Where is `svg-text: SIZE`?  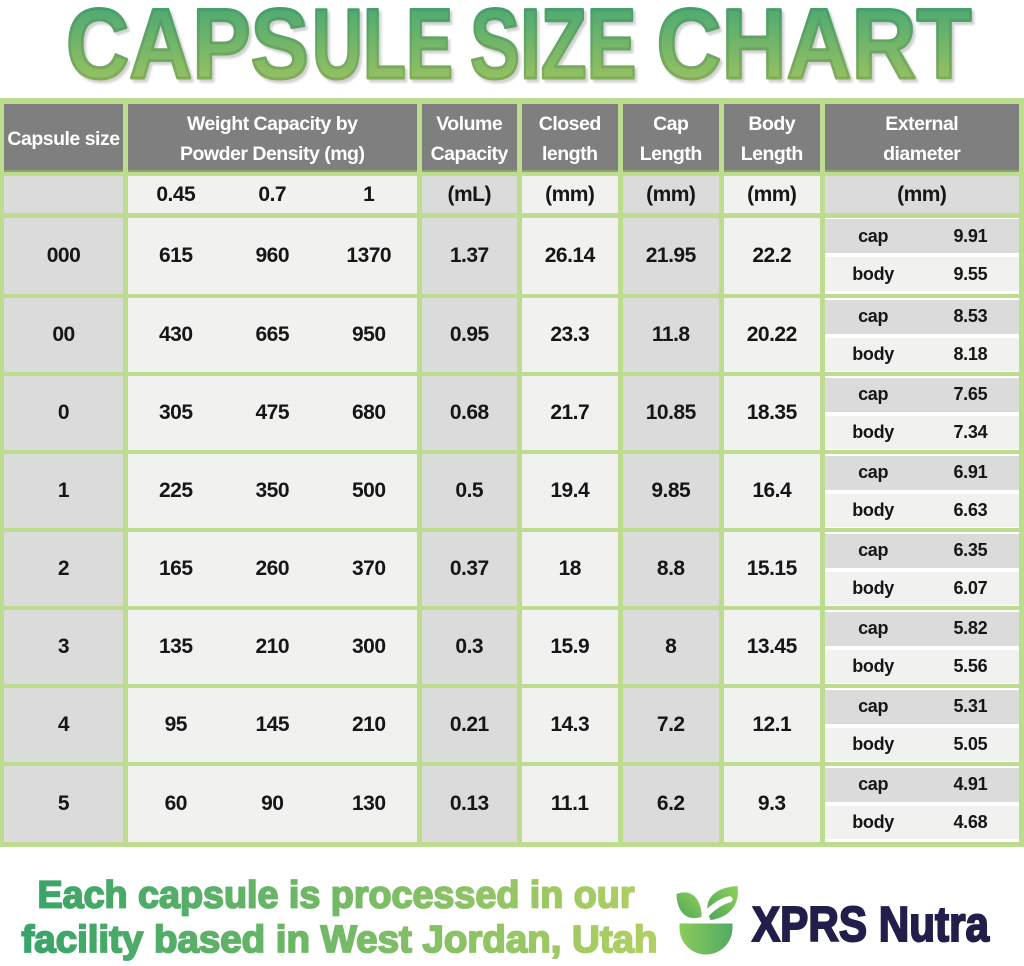
svg-text: SIZE is located at coordinates (553, 49).